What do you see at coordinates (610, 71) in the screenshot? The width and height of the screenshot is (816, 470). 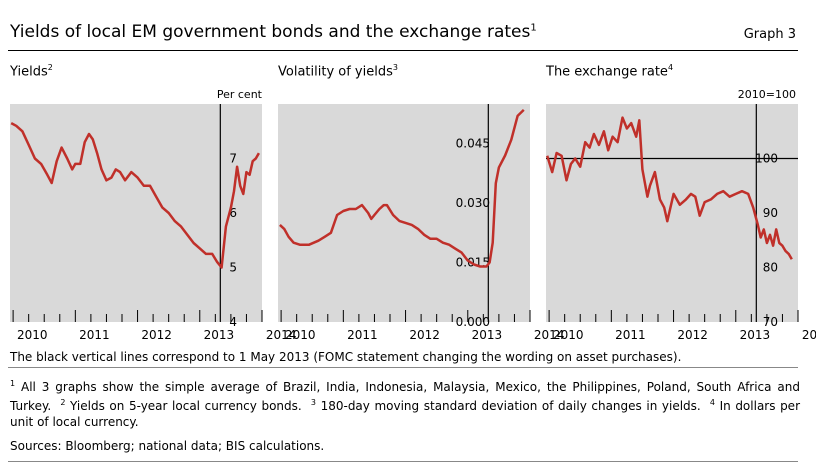 I see `panel-3-title: The exchange rate4` at bounding box center [610, 71].